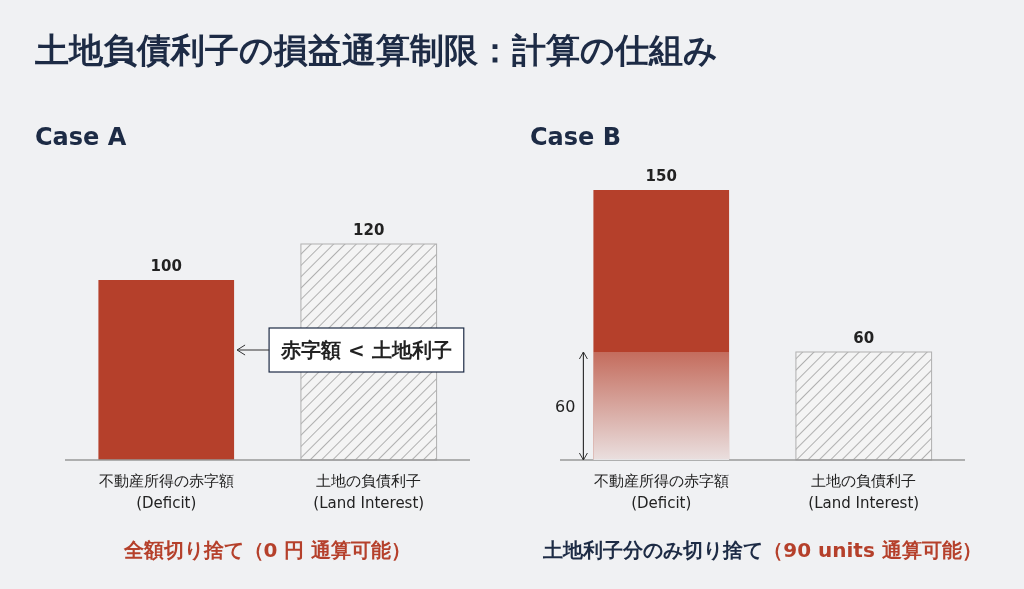 The image size is (1024, 589). Describe the element at coordinates (565, 406) in the screenshot. I see `band-label: 60` at that location.